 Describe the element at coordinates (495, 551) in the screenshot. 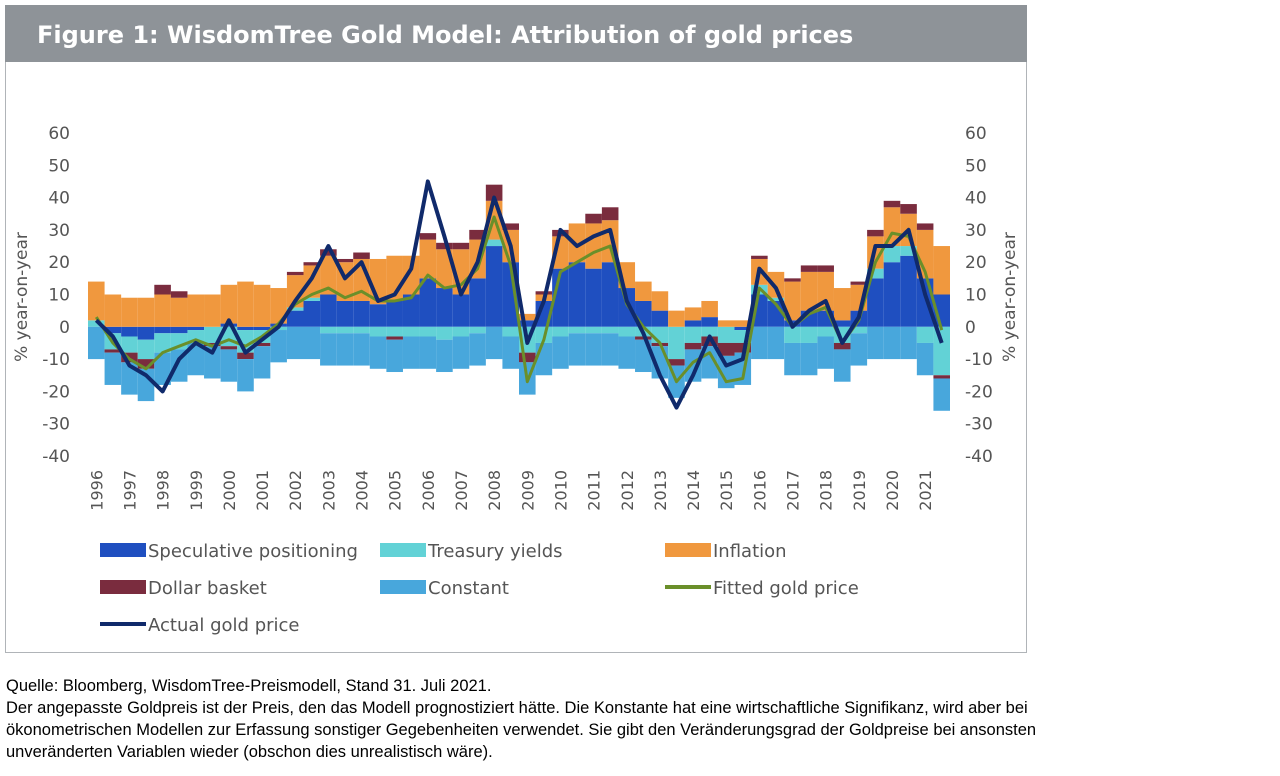

I see `legend-label: Treasury yields` at that location.